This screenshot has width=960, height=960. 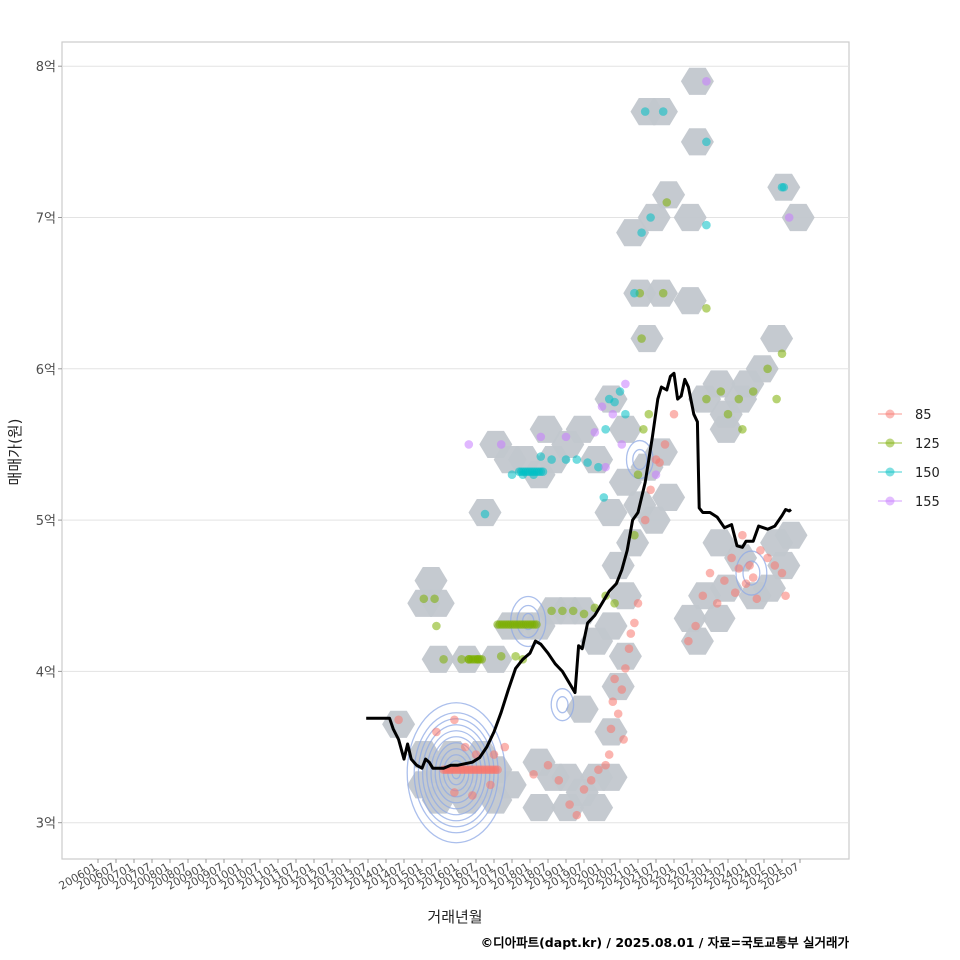 I want to click on y-tick-label: 5억, so click(x=46, y=521).